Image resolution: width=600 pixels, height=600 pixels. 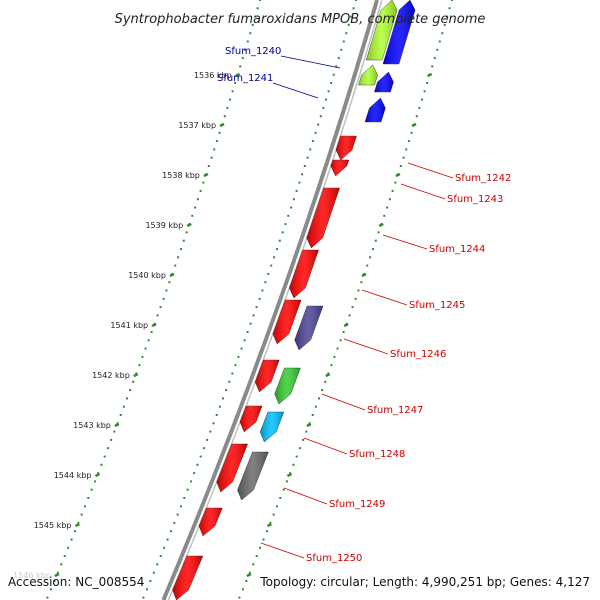 I want to click on tick-label: 1546 kbp, so click(x=32, y=575).